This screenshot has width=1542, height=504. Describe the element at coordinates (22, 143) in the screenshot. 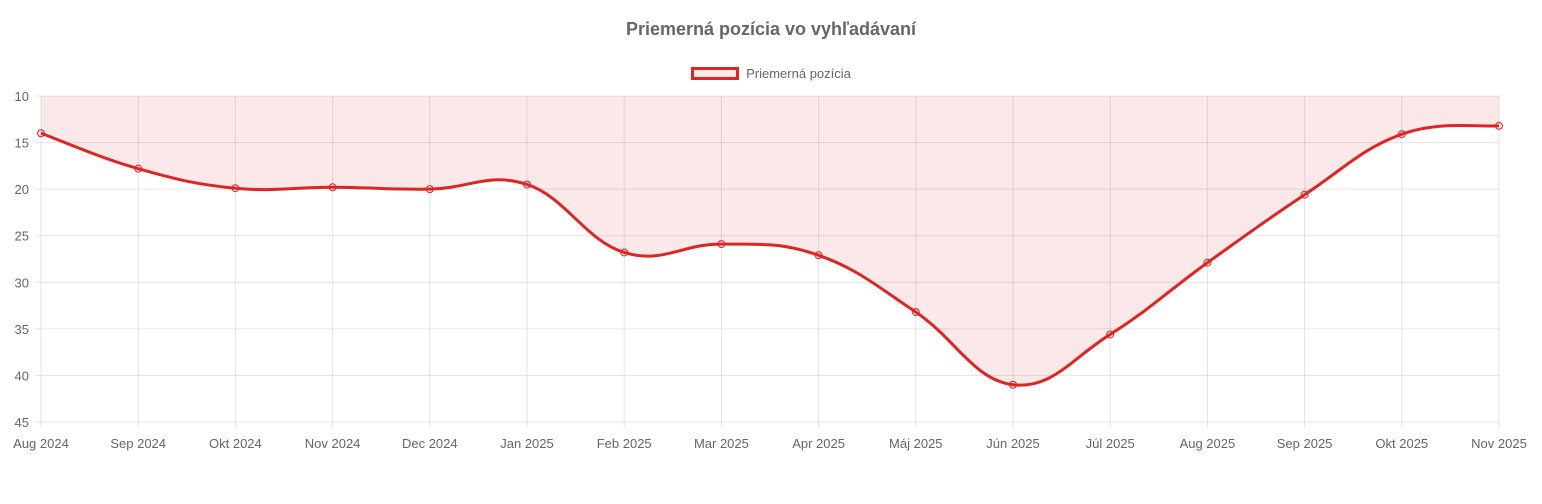

I see `y-tick-label: 15` at that location.